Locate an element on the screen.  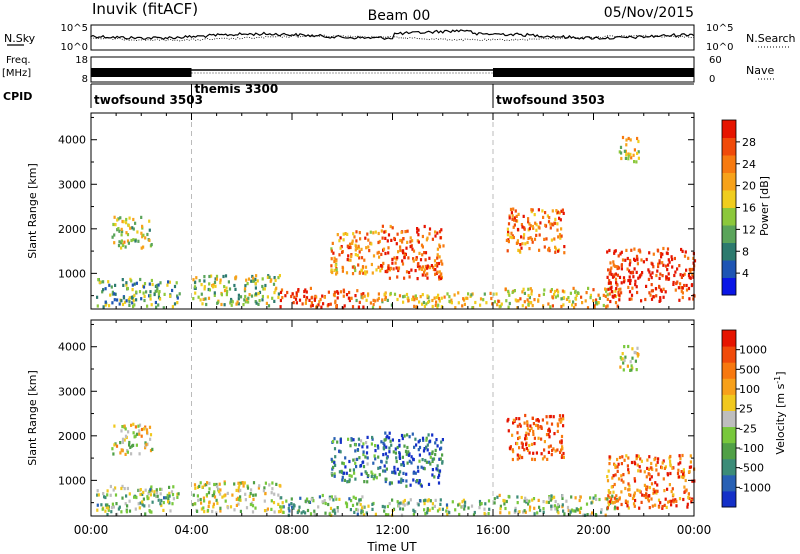
colorbar-swatch is located at coordinates (729, 338).